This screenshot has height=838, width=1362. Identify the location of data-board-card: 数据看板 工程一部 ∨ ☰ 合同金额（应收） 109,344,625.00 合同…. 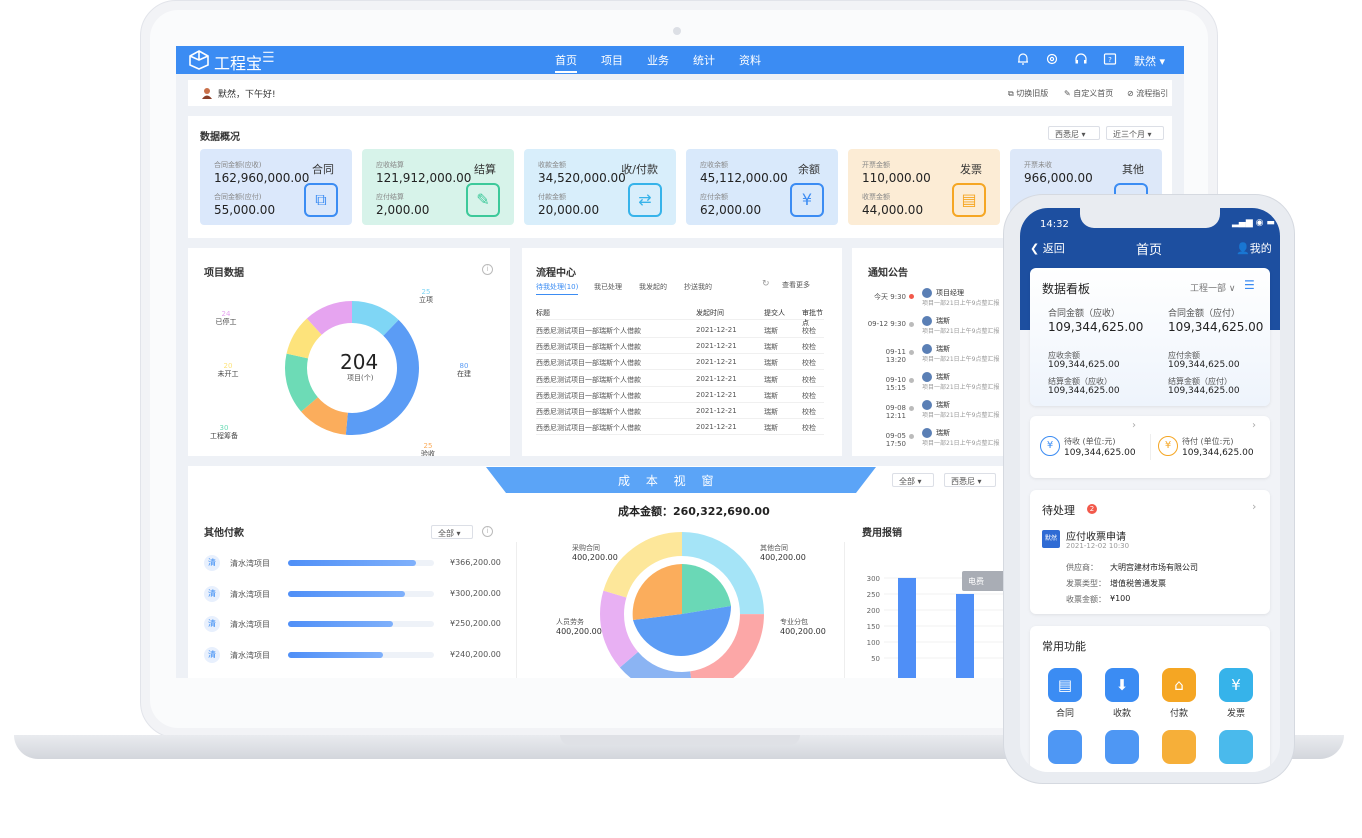
(1150, 337).